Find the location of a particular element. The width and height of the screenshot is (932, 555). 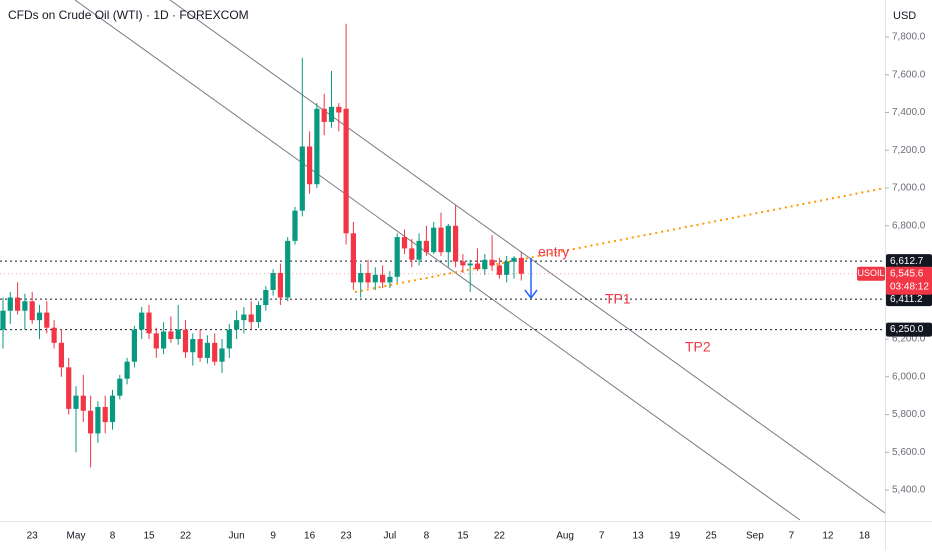

symbol-label: USOIL is located at coordinates (870, 273).